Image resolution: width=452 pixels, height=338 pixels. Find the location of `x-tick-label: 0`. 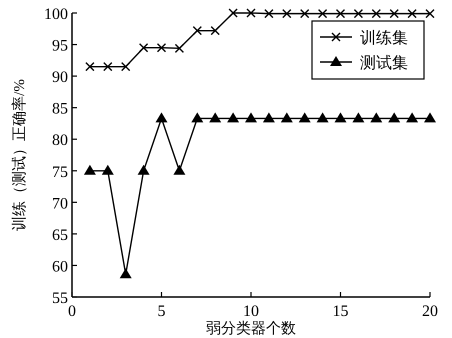

x-tick-label: 0 is located at coordinates (72, 311).